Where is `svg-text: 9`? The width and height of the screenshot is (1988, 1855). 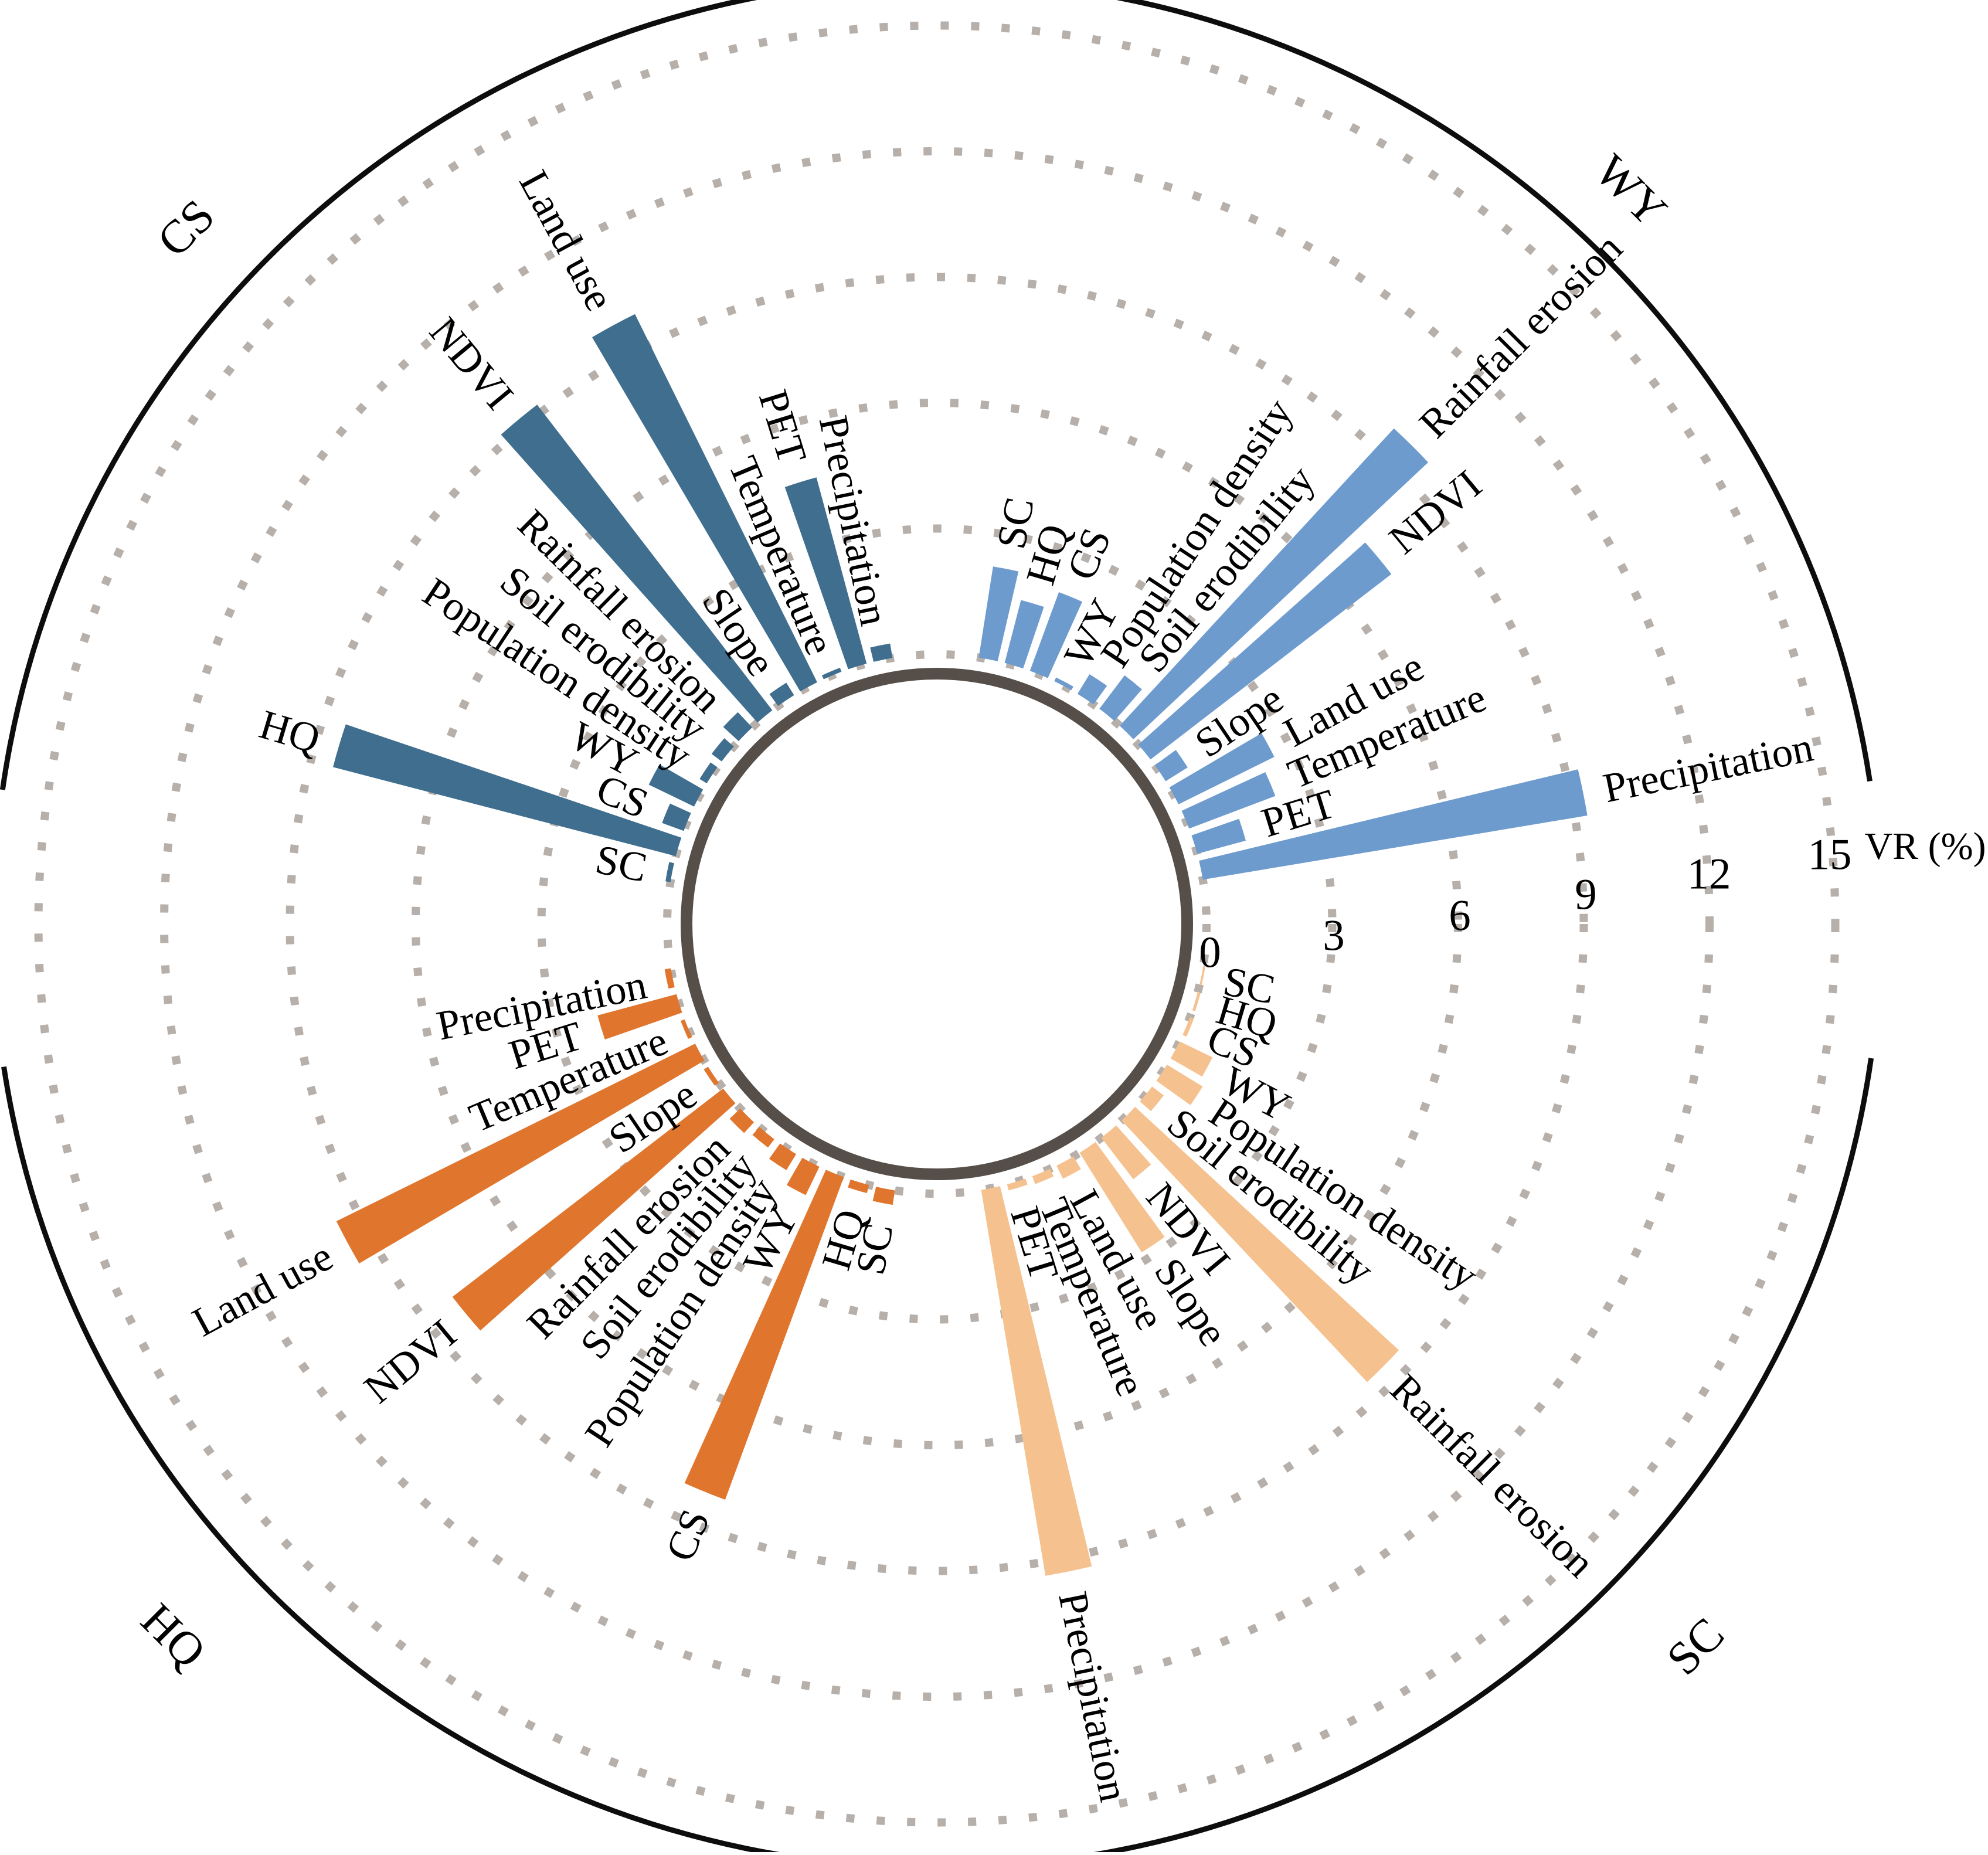
svg-text: 9 is located at coordinates (1586, 894).